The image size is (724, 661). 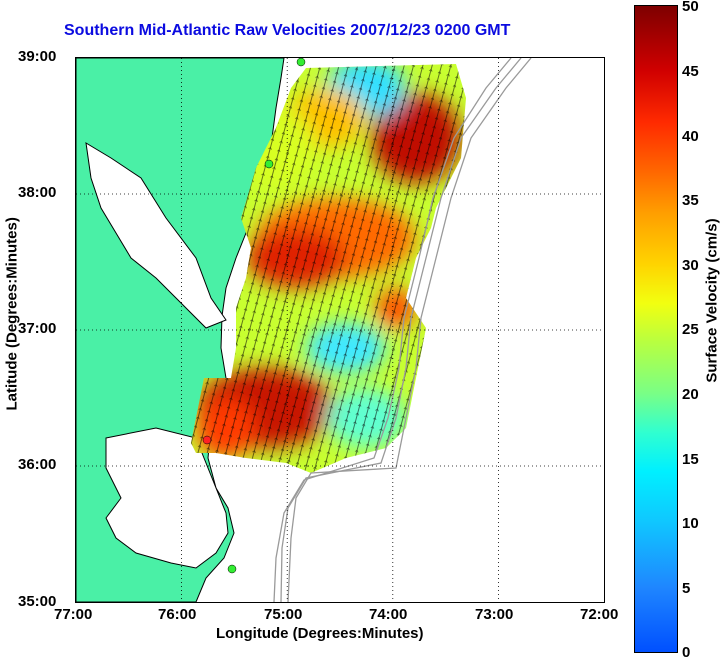 What do you see at coordinates (37, 464) in the screenshot?
I see `y-tick-label: 36:00` at bounding box center [37, 464].